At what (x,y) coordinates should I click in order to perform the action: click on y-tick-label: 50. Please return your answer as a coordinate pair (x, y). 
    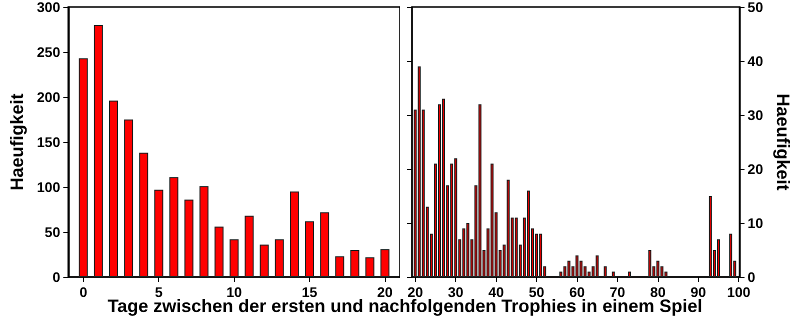
    Looking at the image, I should click on (52, 232).